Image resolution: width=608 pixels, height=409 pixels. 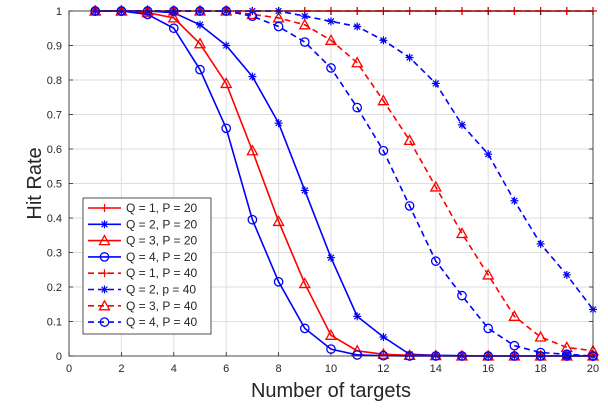 I want to click on y-tick-label: 0.8, so click(x=54, y=81).